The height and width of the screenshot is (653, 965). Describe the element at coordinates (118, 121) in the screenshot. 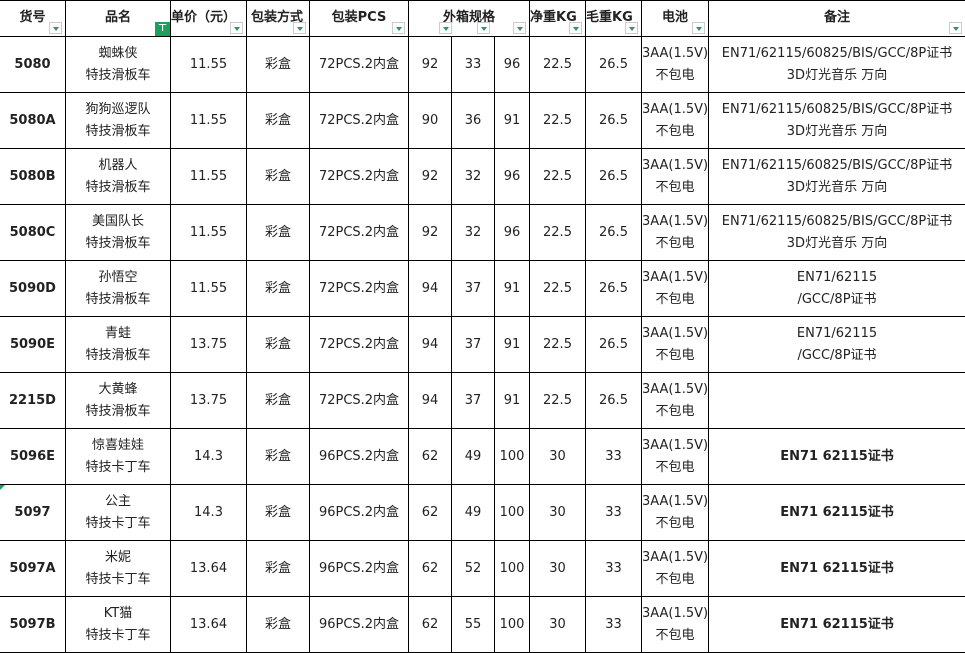

I see `cell-name: 狗狗巡逻队特技滑板车` at that location.